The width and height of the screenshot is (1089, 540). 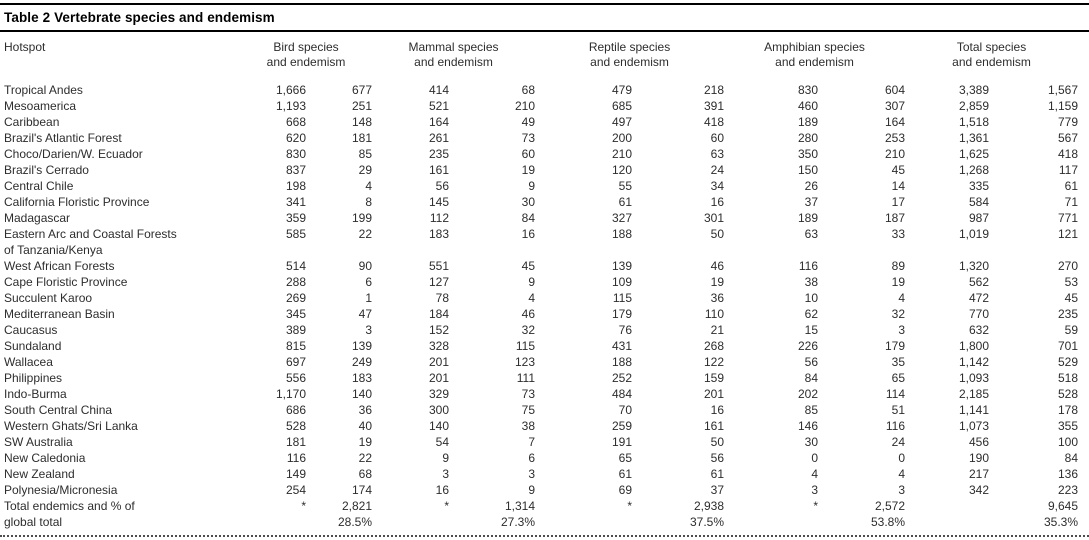 I want to click on value-cell: 85, so click(x=365, y=154).